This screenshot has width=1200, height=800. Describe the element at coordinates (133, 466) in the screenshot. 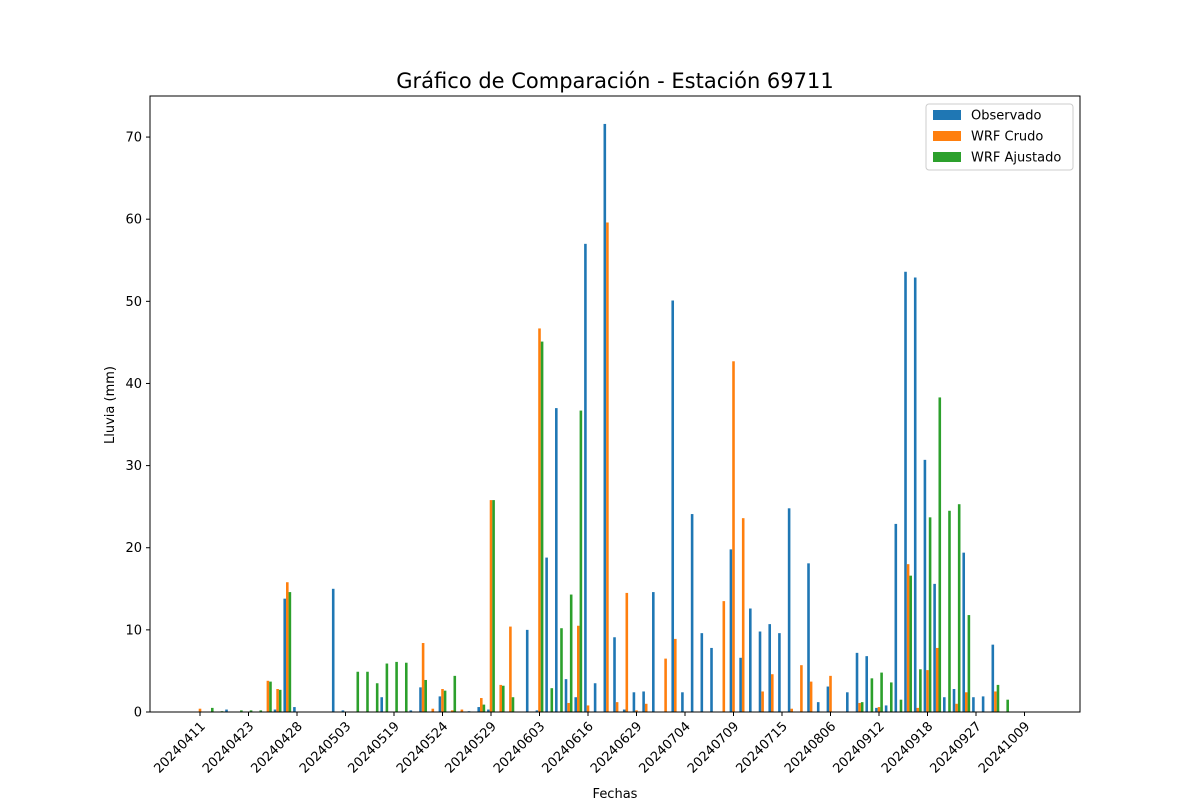

I see `y-tick-label: 30` at that location.